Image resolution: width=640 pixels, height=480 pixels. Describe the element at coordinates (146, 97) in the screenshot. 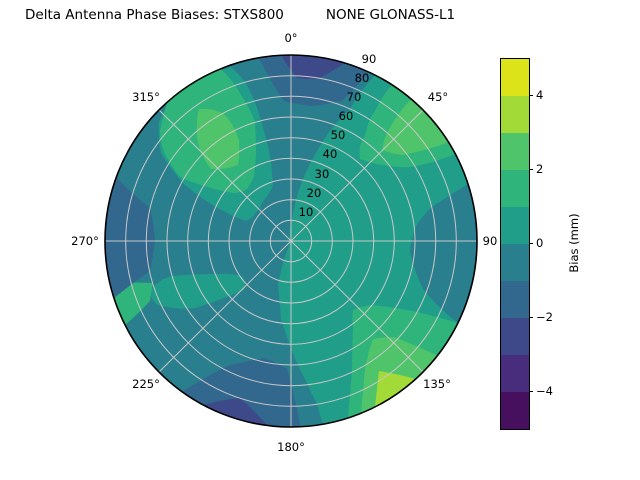

I see `angle-label-315: 315°` at that location.